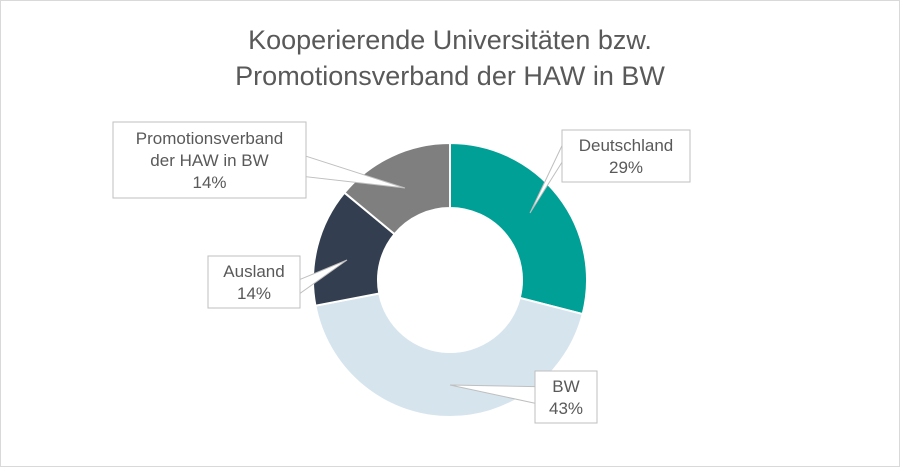  I want to click on chart-title-line-1: Kooperierende Universitäten bzw., so click(450, 40).